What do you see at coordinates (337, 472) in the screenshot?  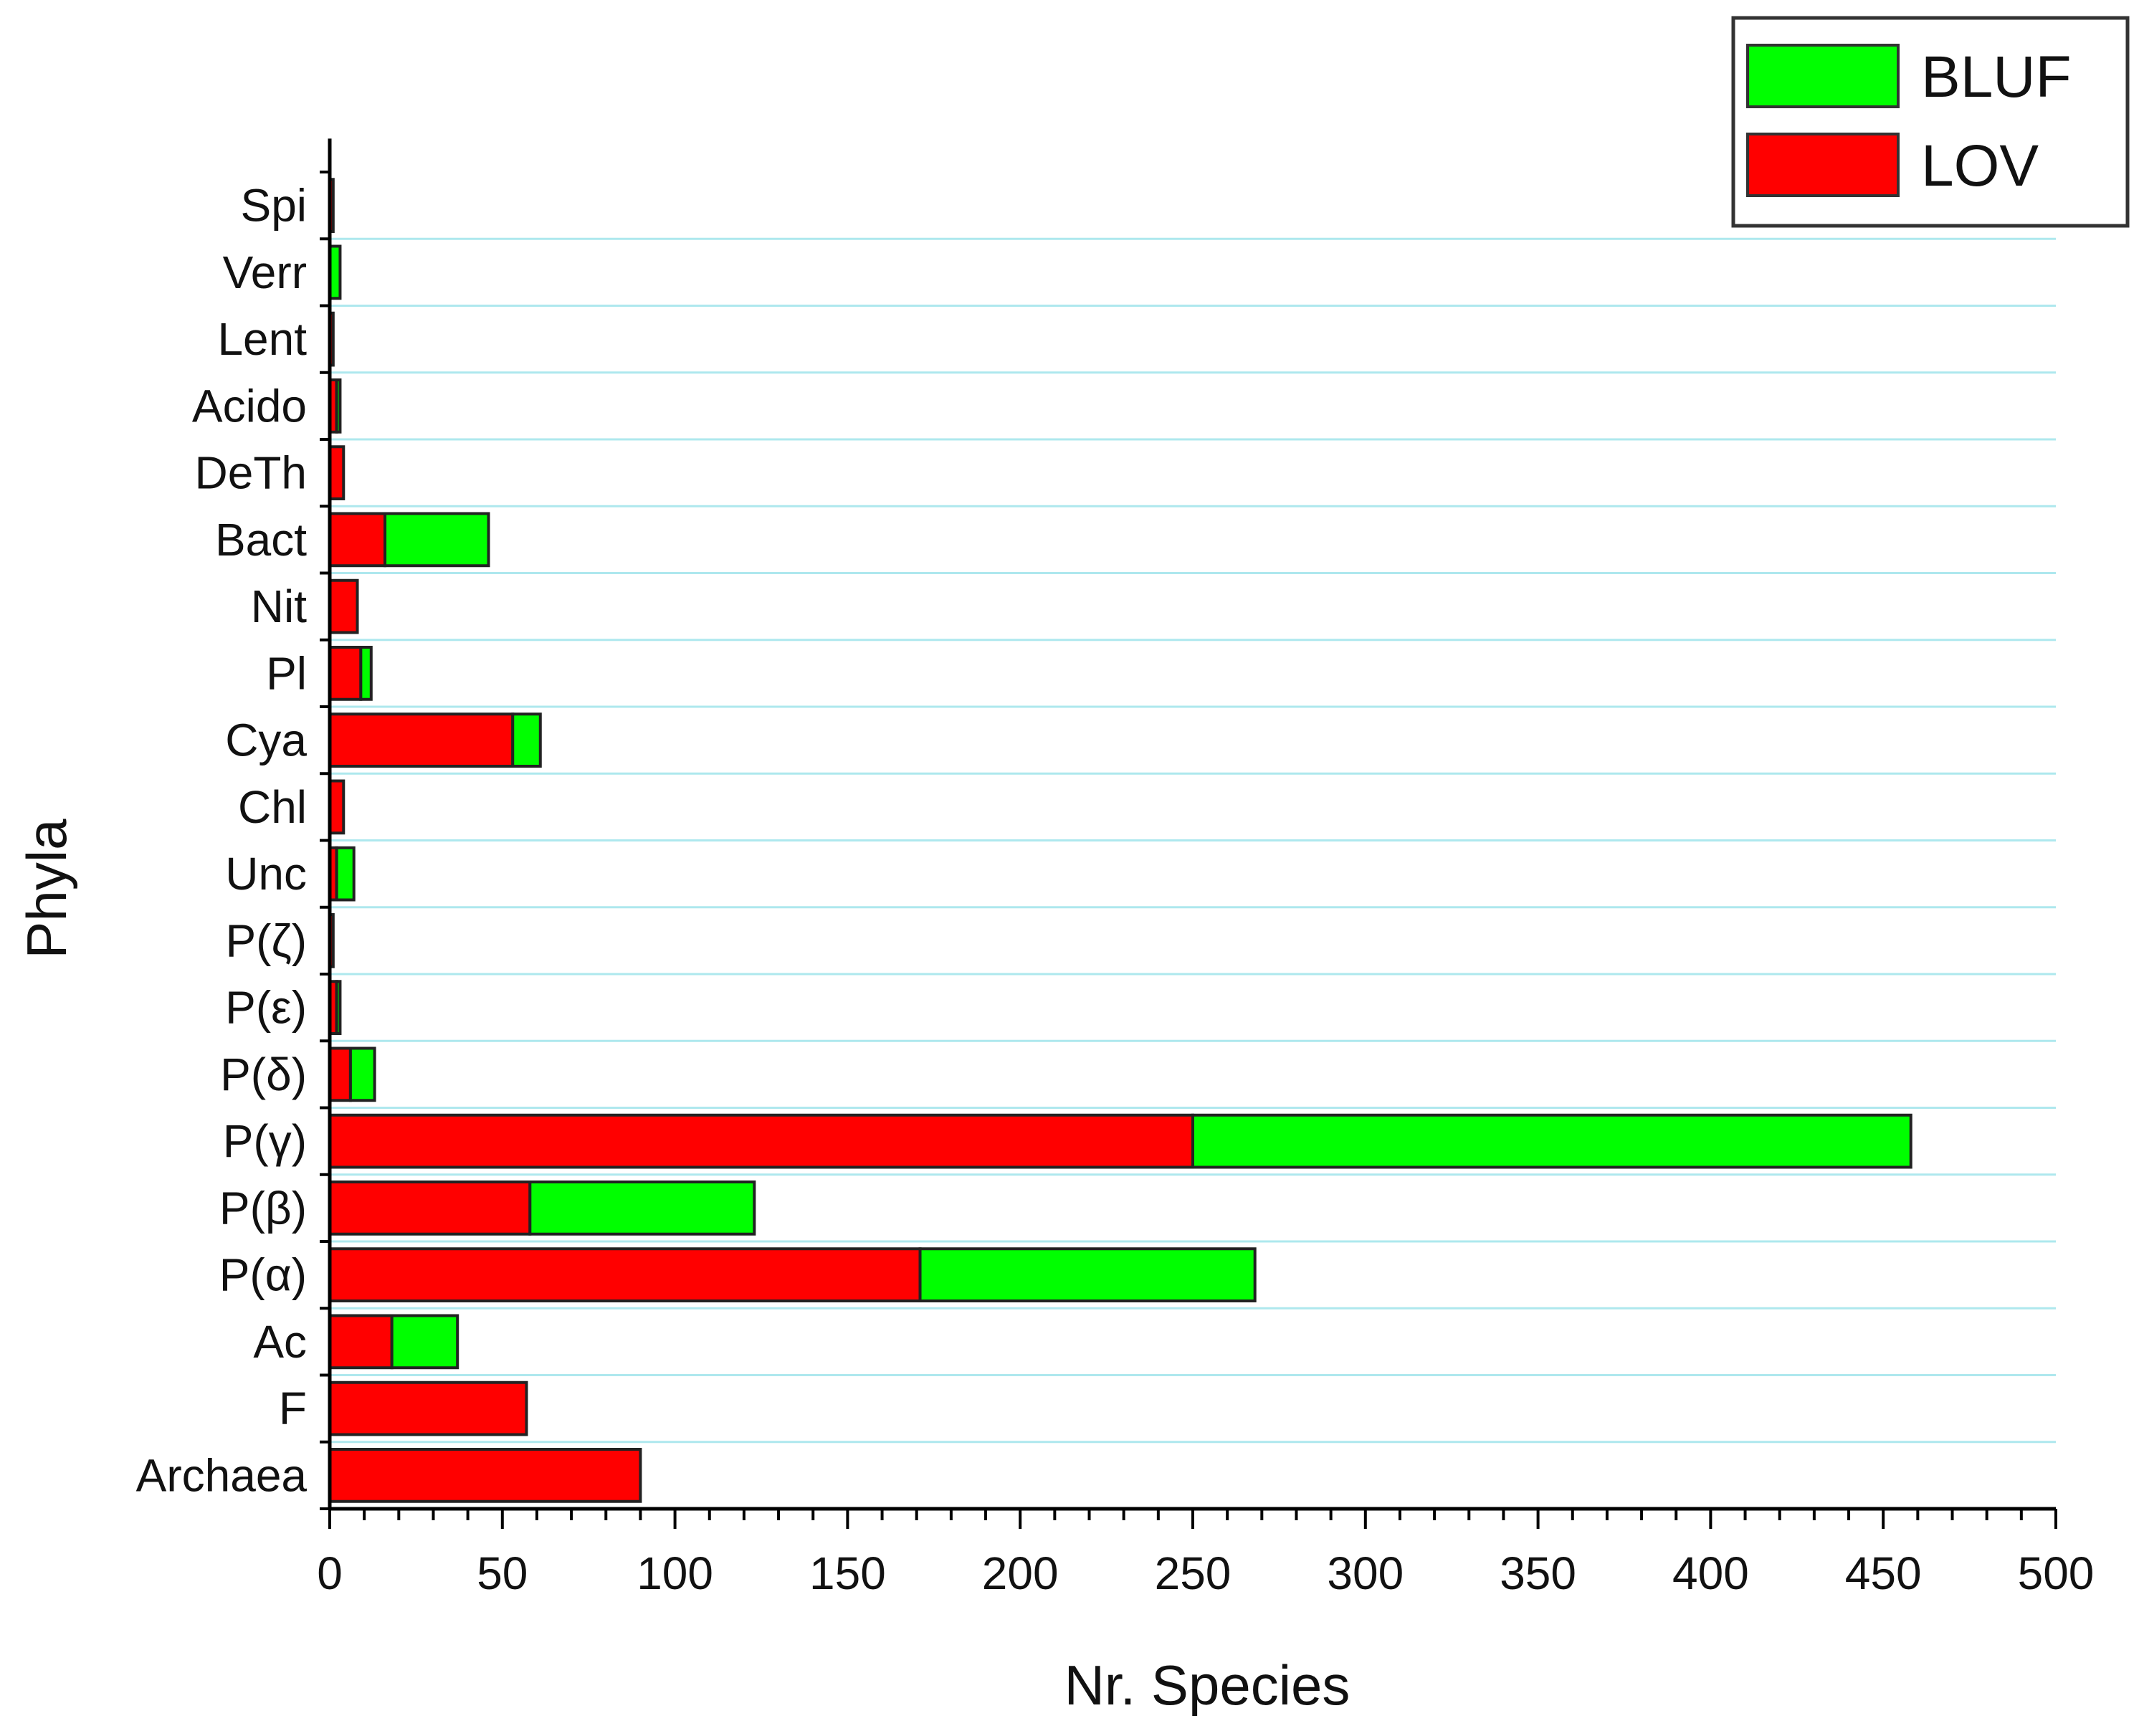 I see `bar-lov-DeTh` at bounding box center [337, 472].